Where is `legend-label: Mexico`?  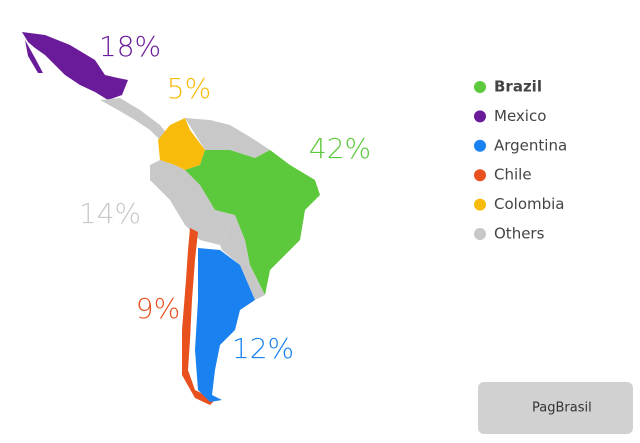 legend-label: Mexico is located at coordinates (520, 116).